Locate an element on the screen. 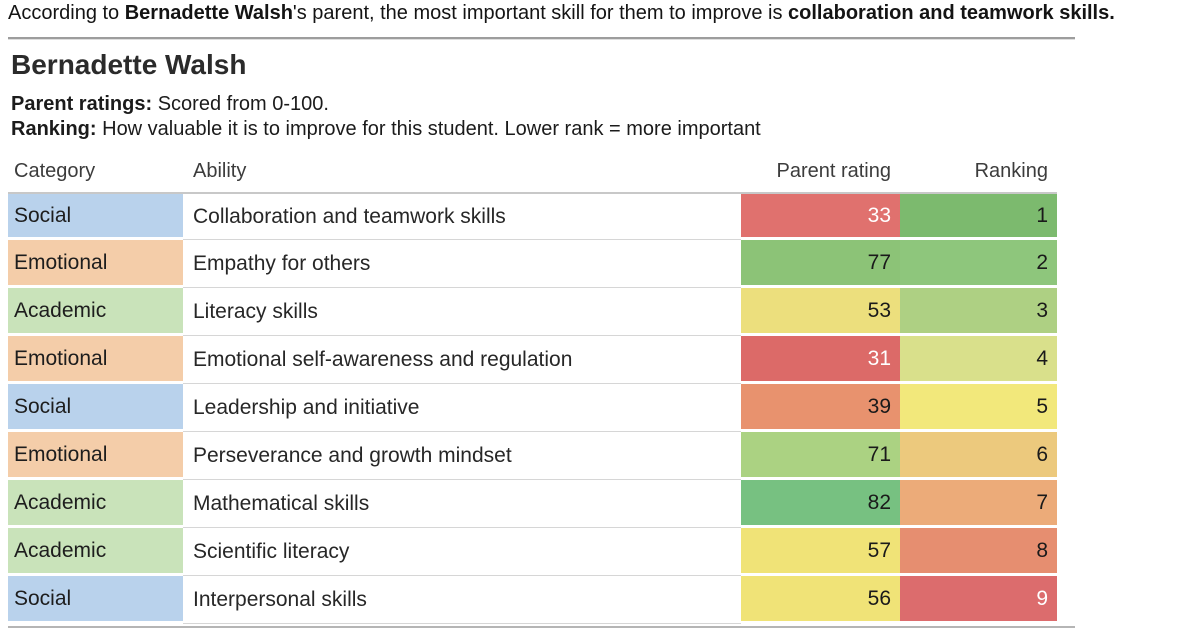 This screenshot has height=634, width=1200. top-divider is located at coordinates (541, 38).